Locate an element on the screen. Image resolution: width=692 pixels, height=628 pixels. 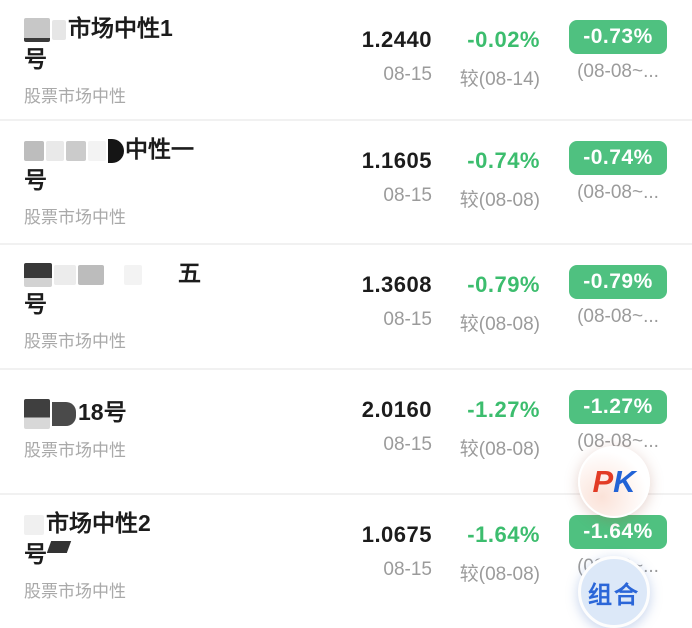
nav-column: 1.1605 08-15 is located at coordinates (377, 182).